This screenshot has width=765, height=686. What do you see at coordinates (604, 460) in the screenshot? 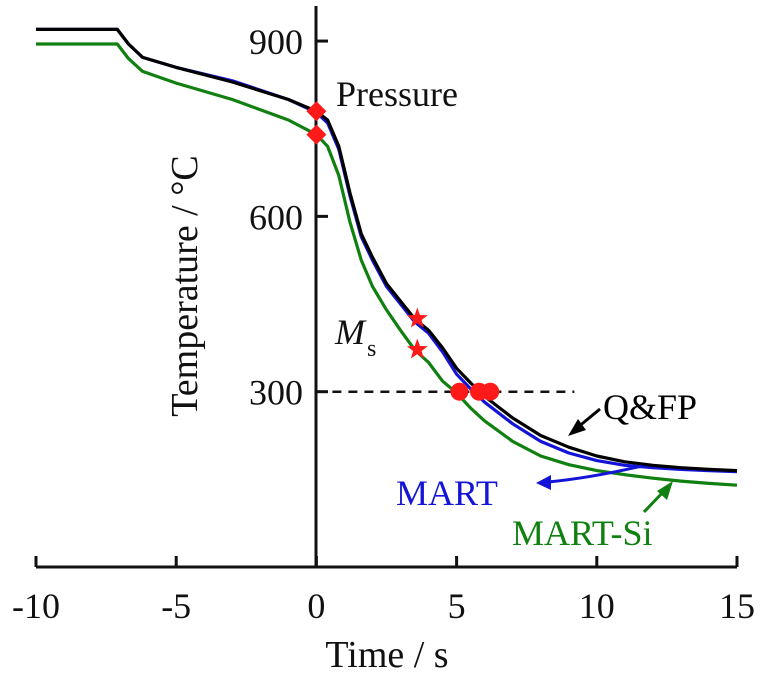
I see `annotation-arrows` at bounding box center [604, 460].